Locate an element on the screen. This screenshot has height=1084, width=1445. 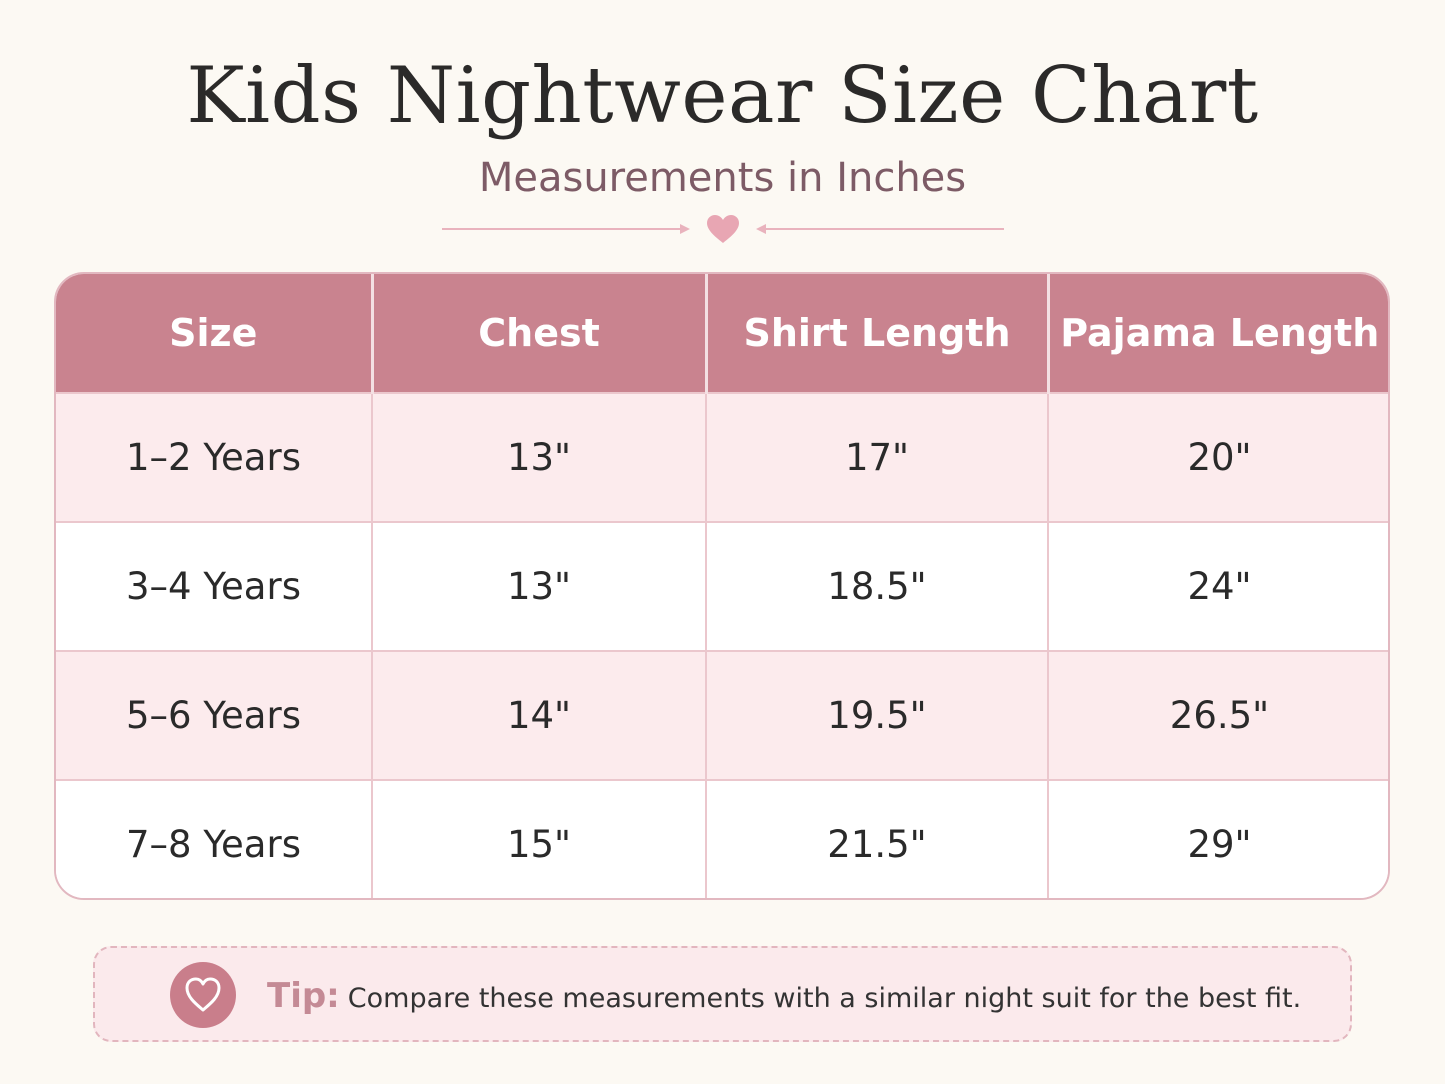
cell-size: 5–6 Years is located at coordinates (214, 715).